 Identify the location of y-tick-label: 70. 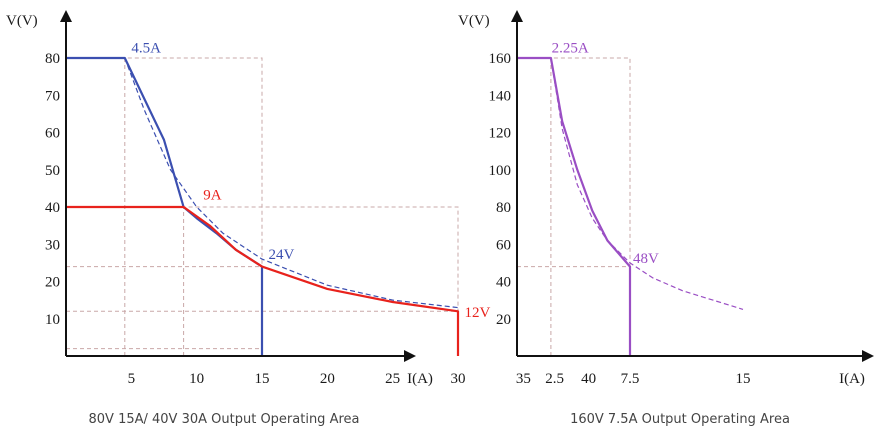
(52, 96).